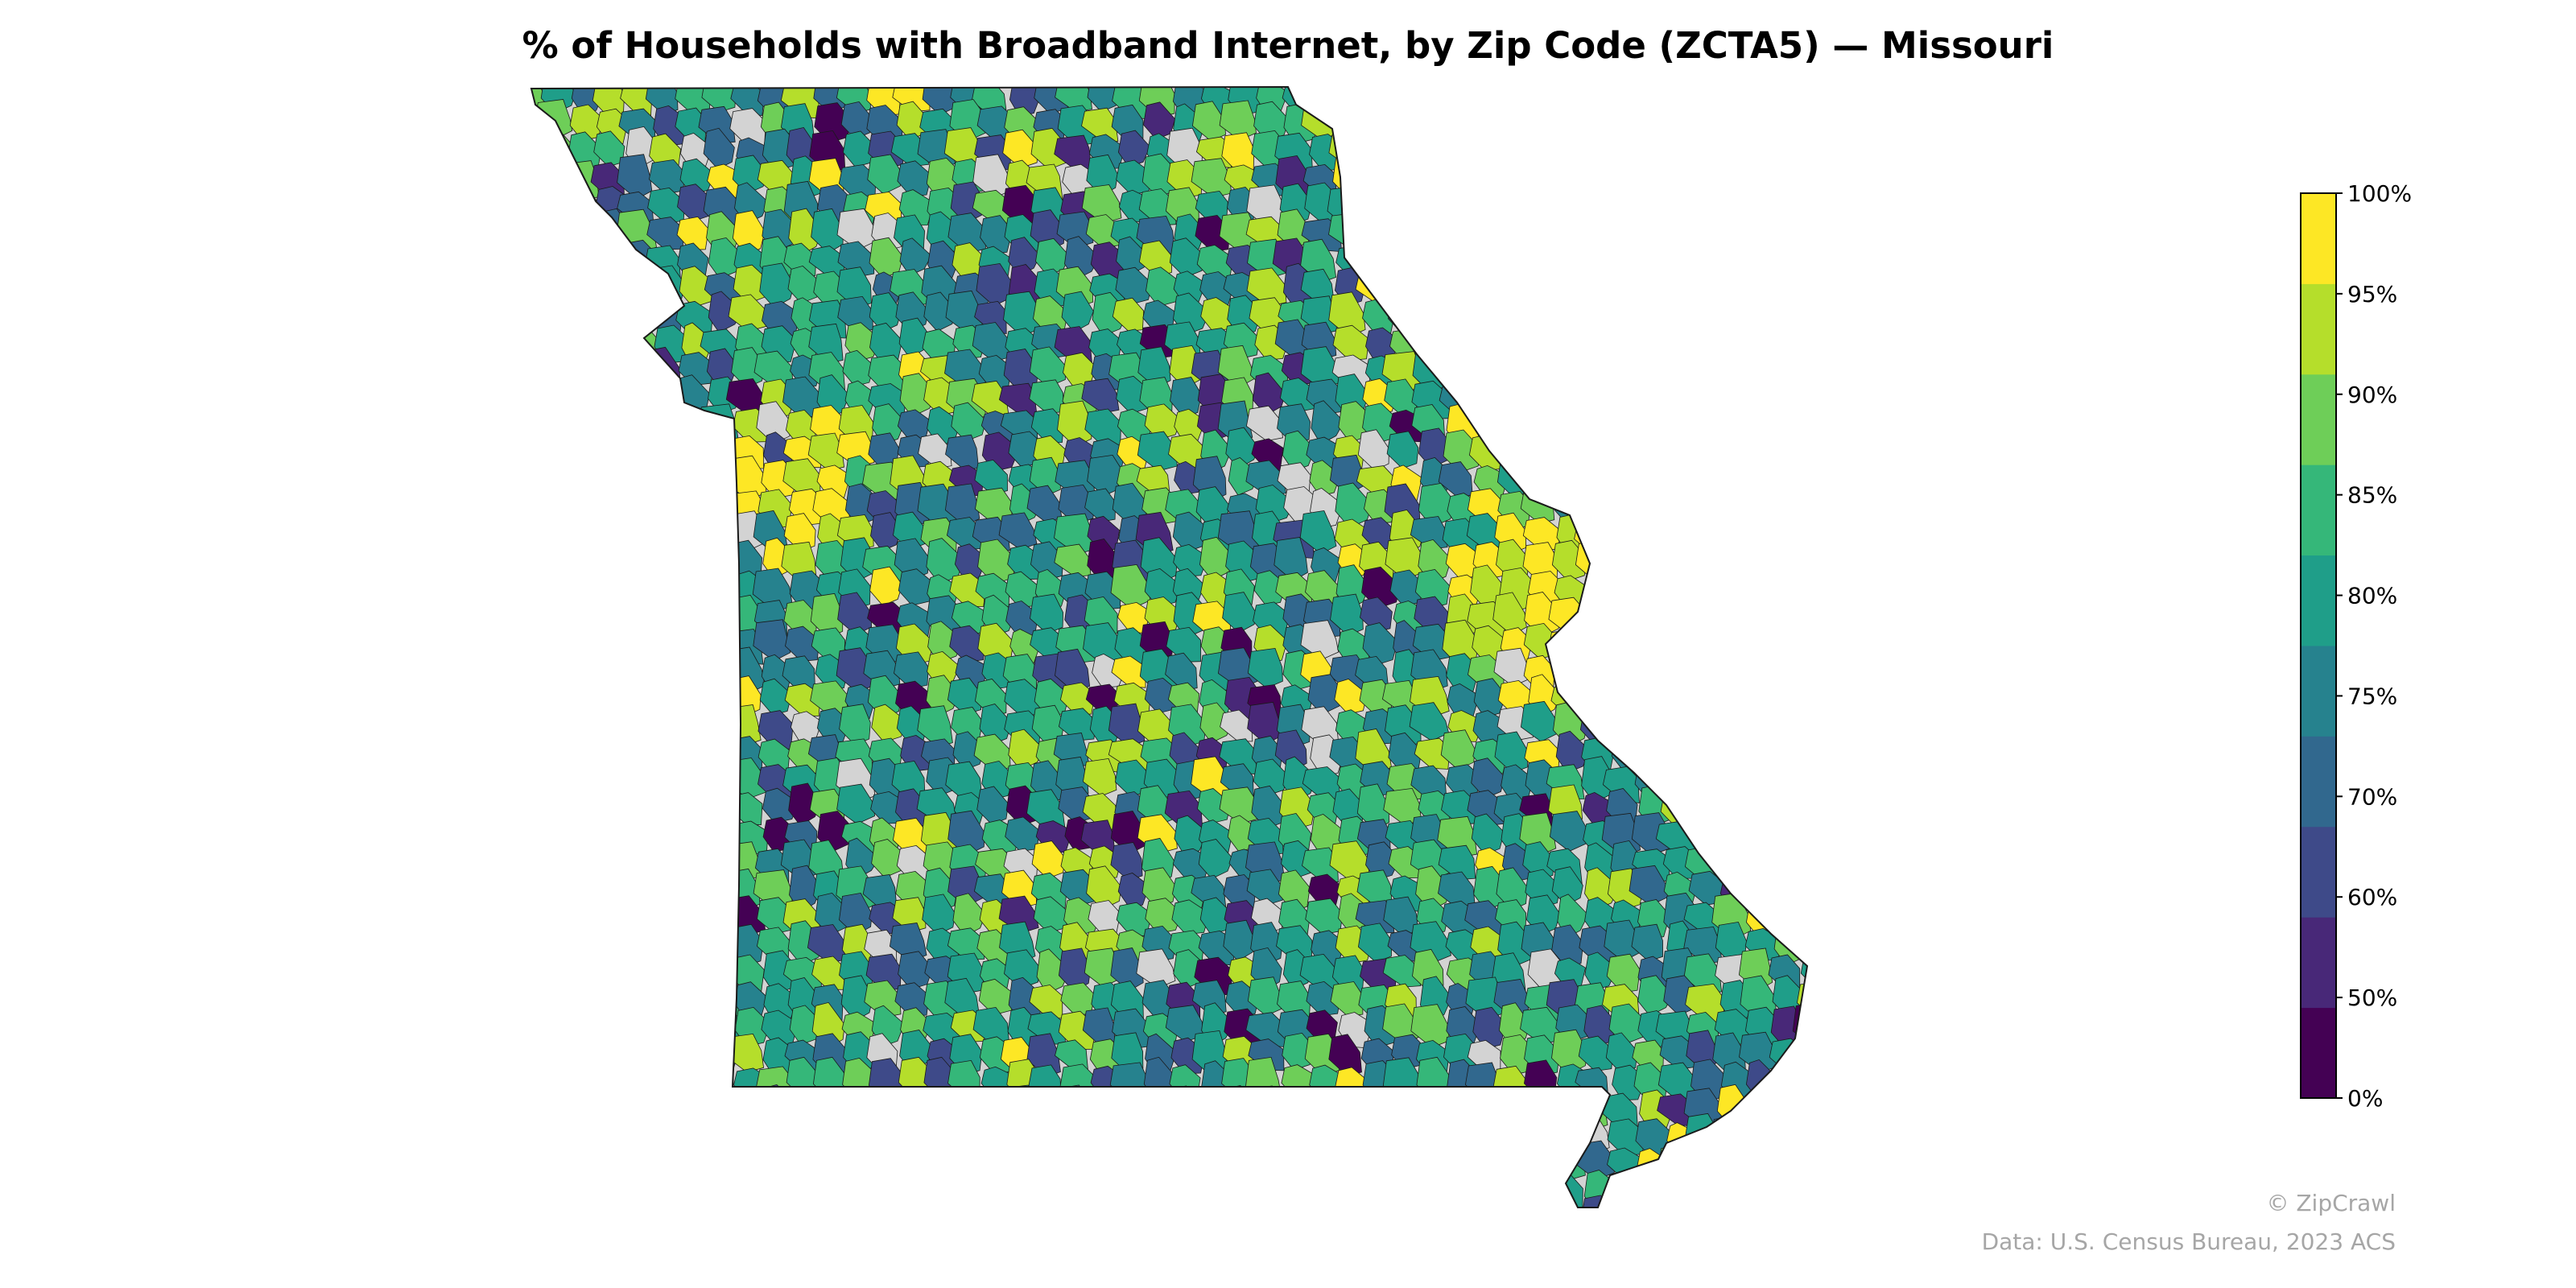 The width and height of the screenshot is (2576, 1288). What do you see at coordinates (2372, 897) in the screenshot?
I see `colorbar-tick-label: 60%` at bounding box center [2372, 897].